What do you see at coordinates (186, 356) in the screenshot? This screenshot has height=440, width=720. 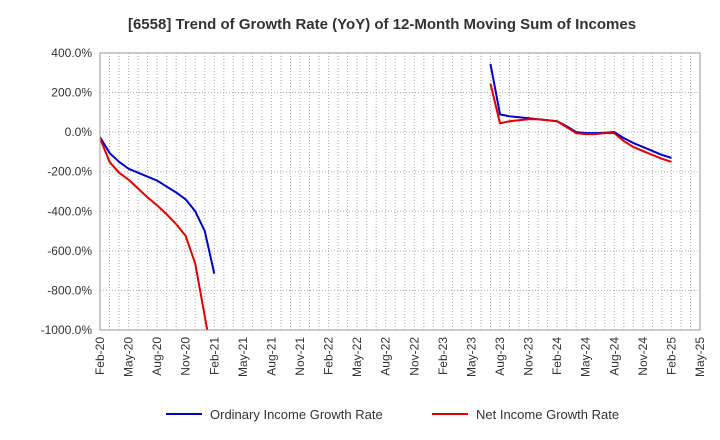 I see `x-tick-label: Nov-20` at bounding box center [186, 356].